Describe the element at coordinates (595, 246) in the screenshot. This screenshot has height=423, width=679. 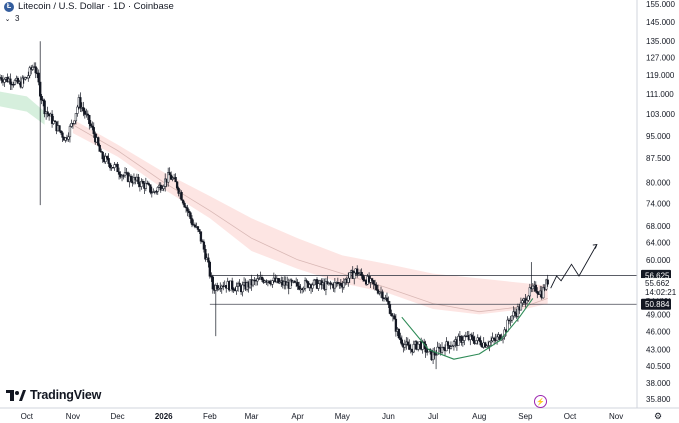
I see `projection-arrowhead` at that location.